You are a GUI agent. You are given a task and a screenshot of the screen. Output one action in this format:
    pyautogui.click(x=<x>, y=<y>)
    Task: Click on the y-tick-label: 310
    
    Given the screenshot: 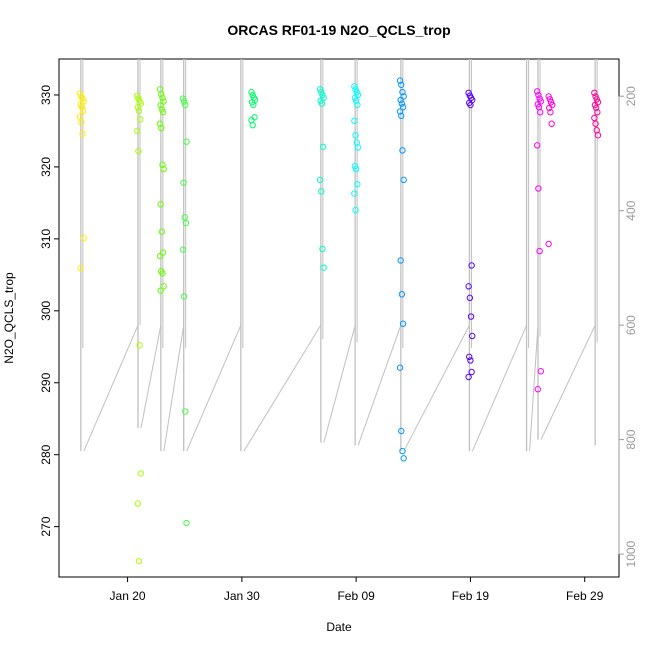 What is the action you would take?
    pyautogui.click(x=46, y=239)
    